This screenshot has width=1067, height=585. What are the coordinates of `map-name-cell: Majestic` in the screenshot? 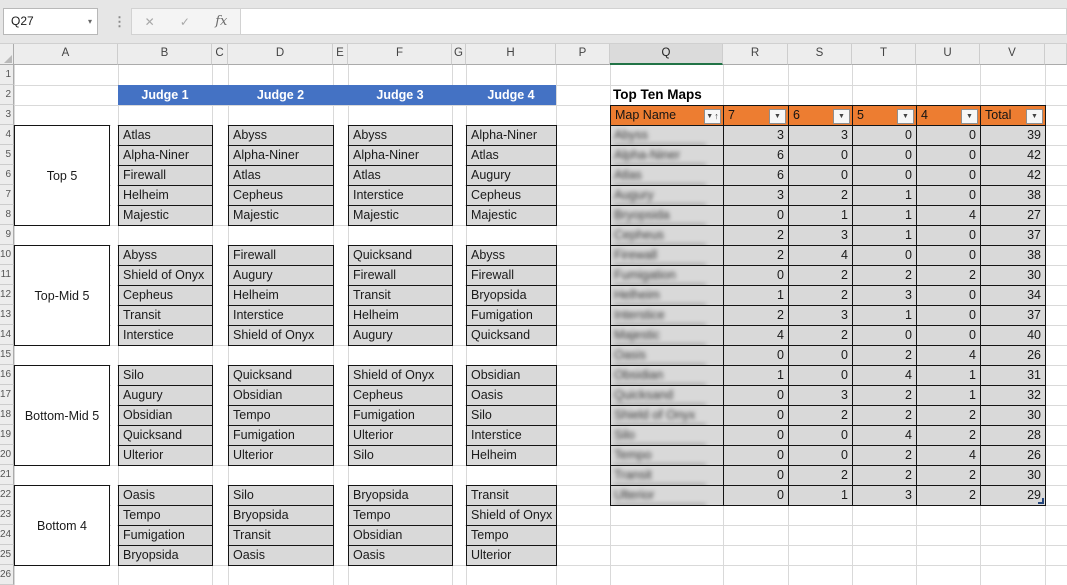 It's located at (667, 335).